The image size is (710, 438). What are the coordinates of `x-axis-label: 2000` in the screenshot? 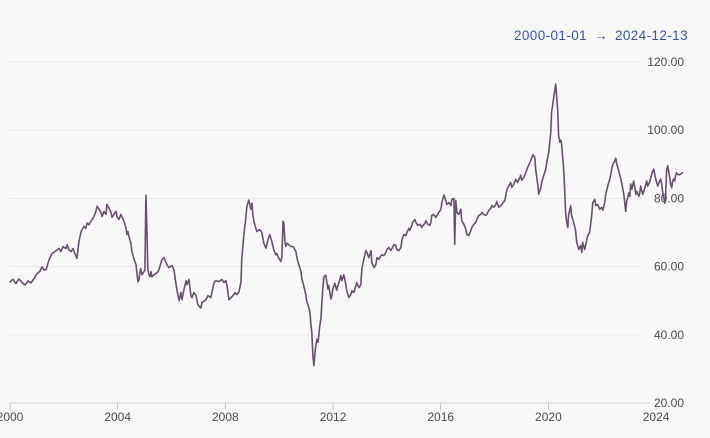 It's located at (12, 417).